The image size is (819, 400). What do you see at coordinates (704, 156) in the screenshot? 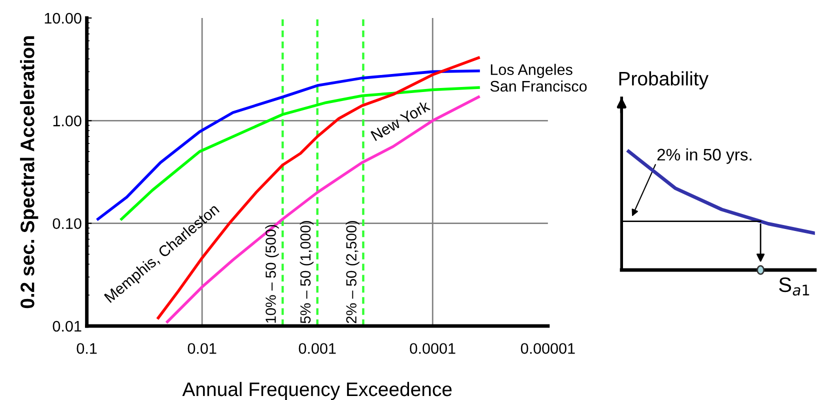
I see `annotation: 2% in 50 yrs.` at bounding box center [704, 156].